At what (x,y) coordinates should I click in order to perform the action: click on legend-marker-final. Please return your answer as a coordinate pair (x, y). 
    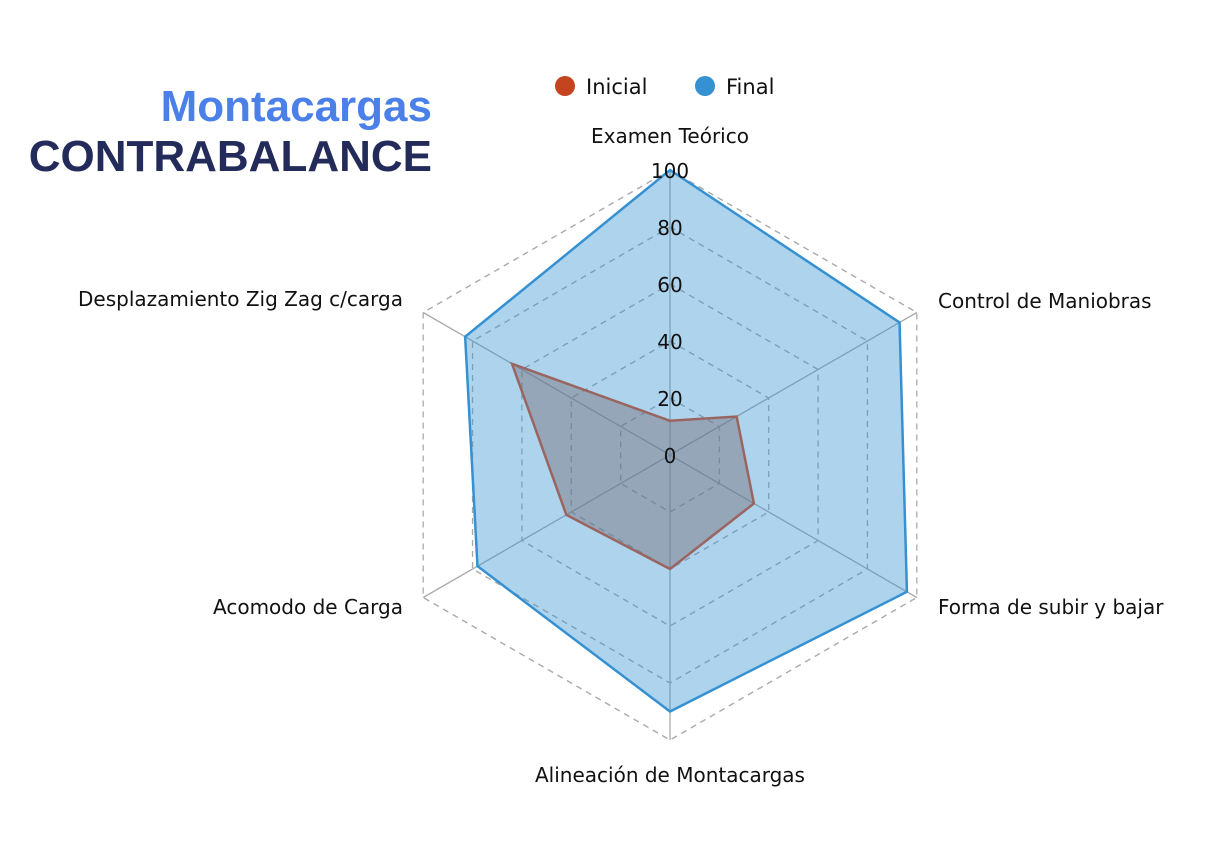
    Looking at the image, I should click on (705, 86).